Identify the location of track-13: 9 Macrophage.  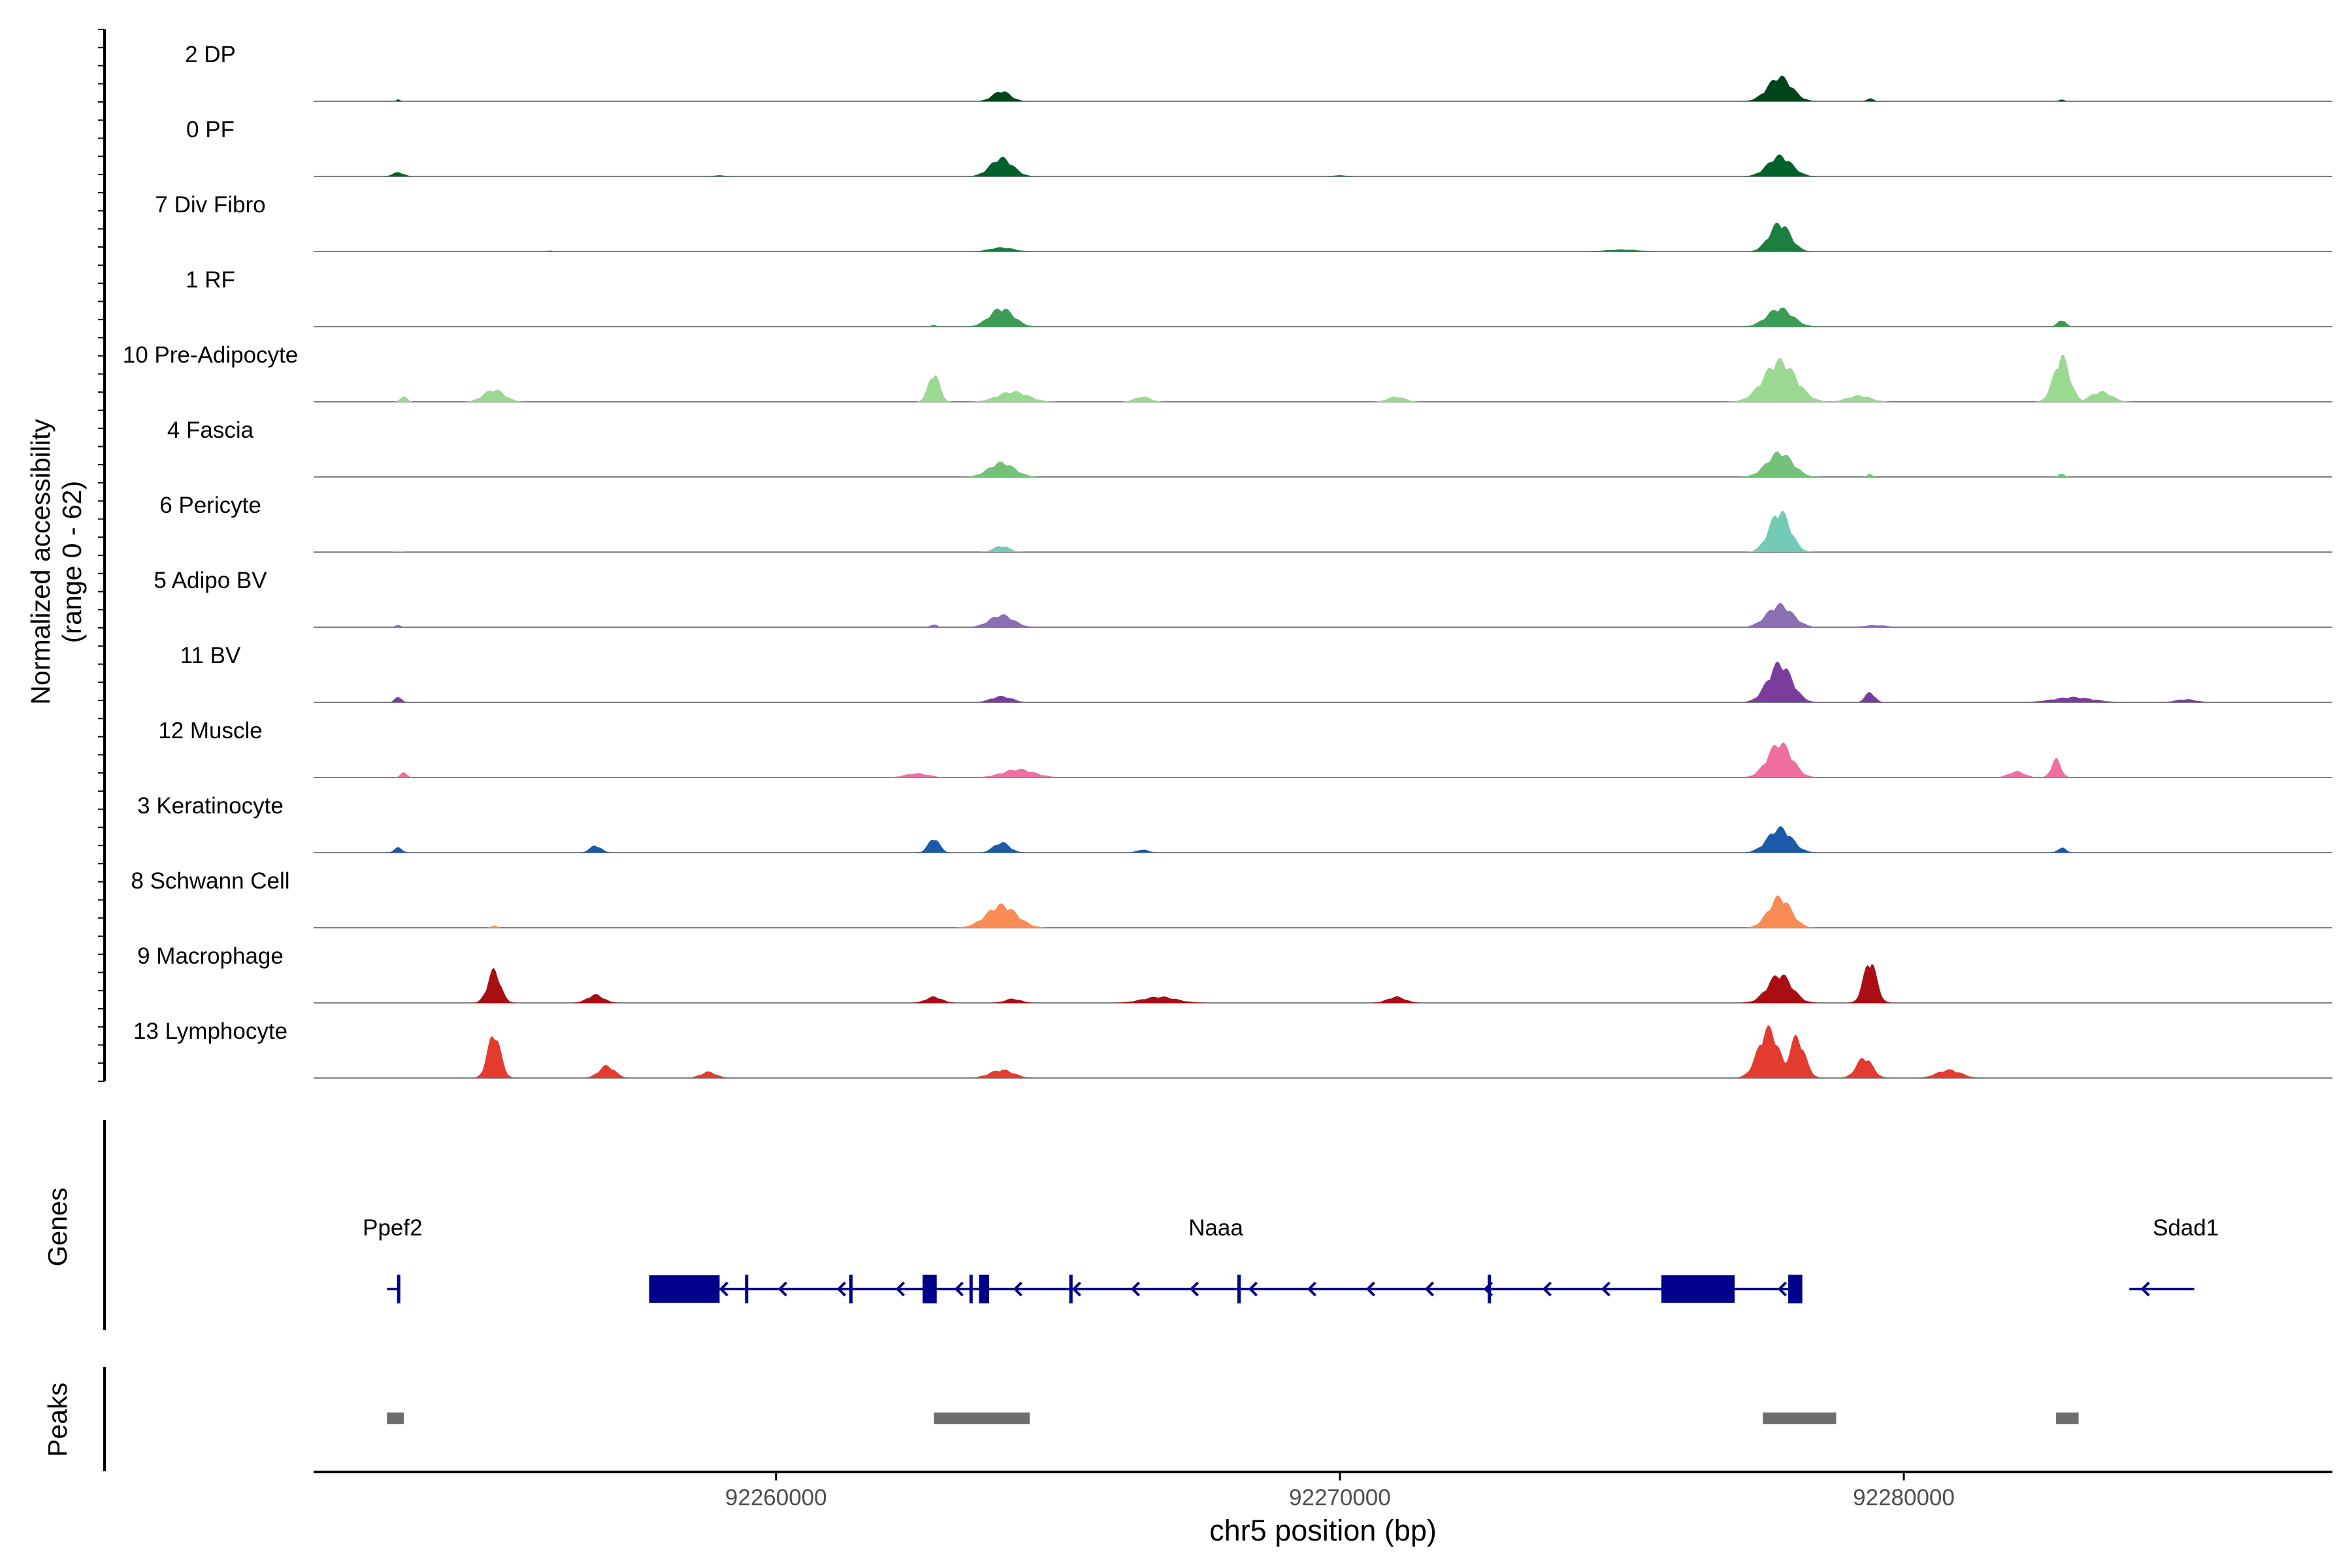
(1234, 973).